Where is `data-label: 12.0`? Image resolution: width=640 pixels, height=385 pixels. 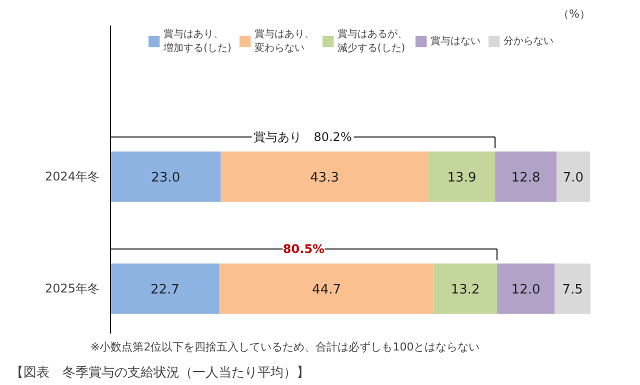 data-label: 12.0 is located at coordinates (525, 290).